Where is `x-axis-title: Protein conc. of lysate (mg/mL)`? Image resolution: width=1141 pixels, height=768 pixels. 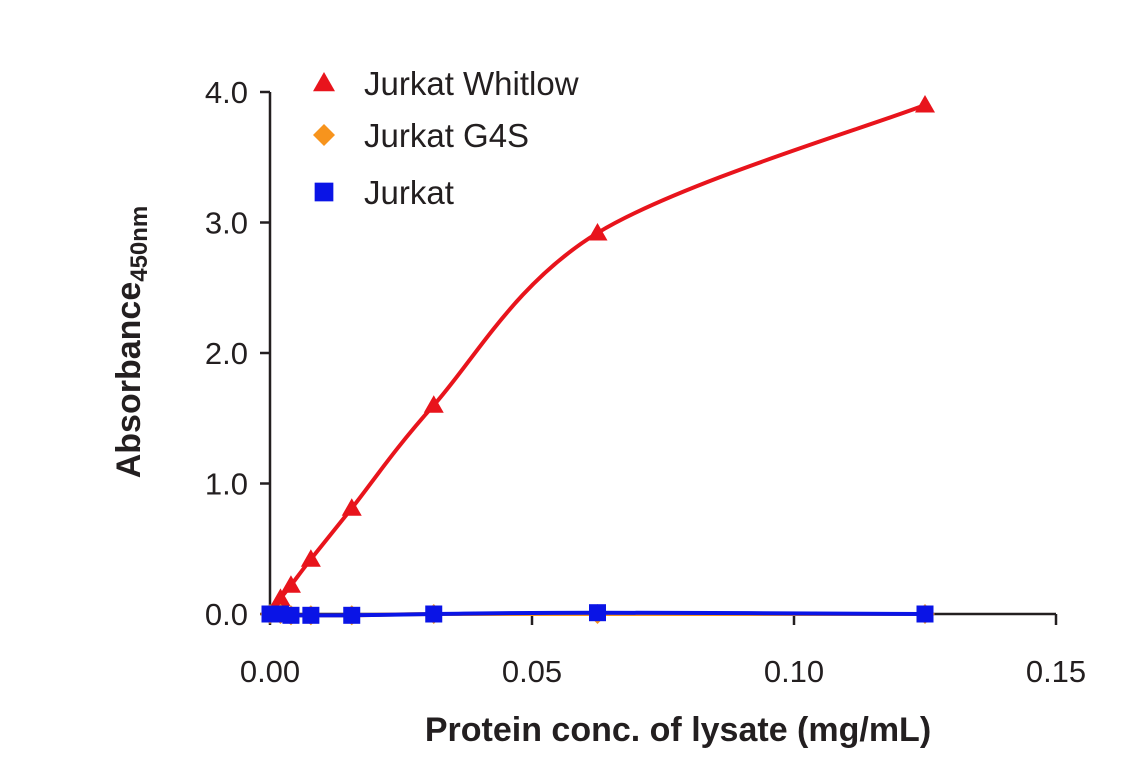 x-axis-title: Protein conc. of lysate (mg/mL) is located at coordinates (678, 730).